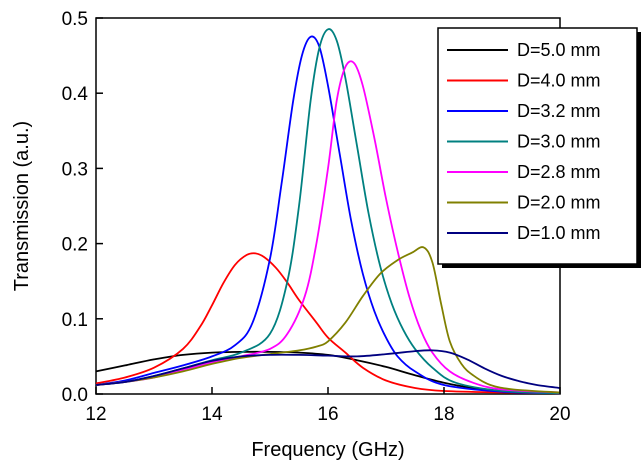 The height and width of the screenshot is (468, 644). I want to click on x-tick-label: 18, so click(443, 414).